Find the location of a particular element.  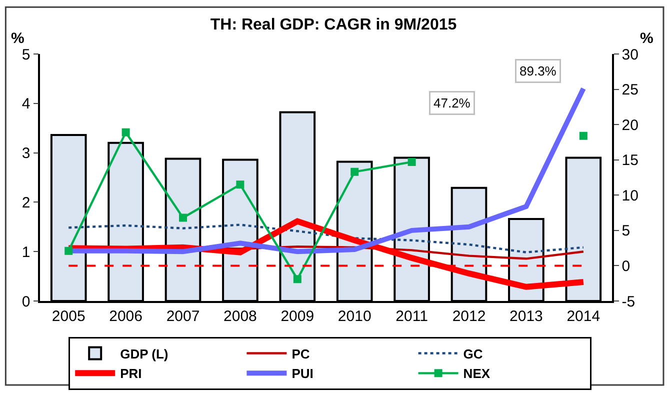

y2-tick-label: 0 is located at coordinates (626, 266).